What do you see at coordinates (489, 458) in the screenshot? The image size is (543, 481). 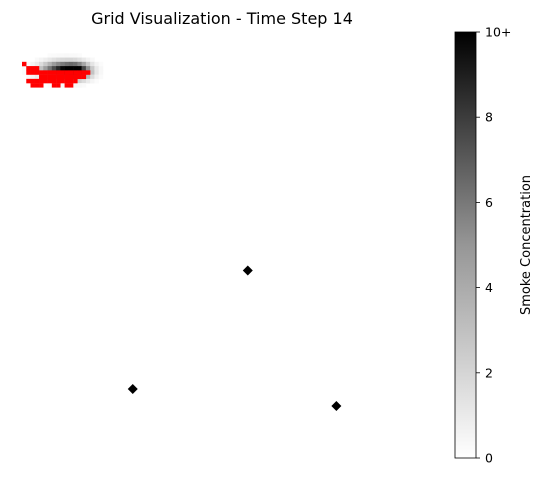 I see `colorbar-tick-label: 0` at bounding box center [489, 458].